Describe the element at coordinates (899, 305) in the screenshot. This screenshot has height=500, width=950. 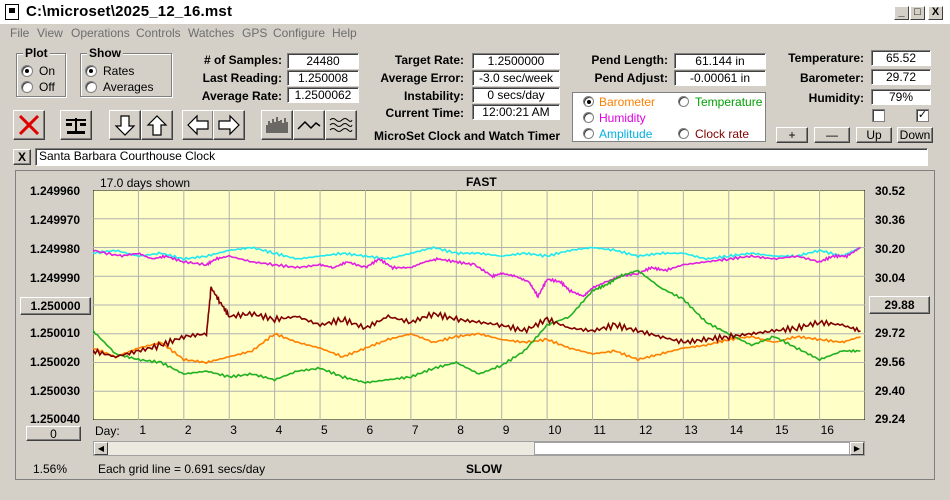
I see `right-axis-center-button: 29.88` at that location.